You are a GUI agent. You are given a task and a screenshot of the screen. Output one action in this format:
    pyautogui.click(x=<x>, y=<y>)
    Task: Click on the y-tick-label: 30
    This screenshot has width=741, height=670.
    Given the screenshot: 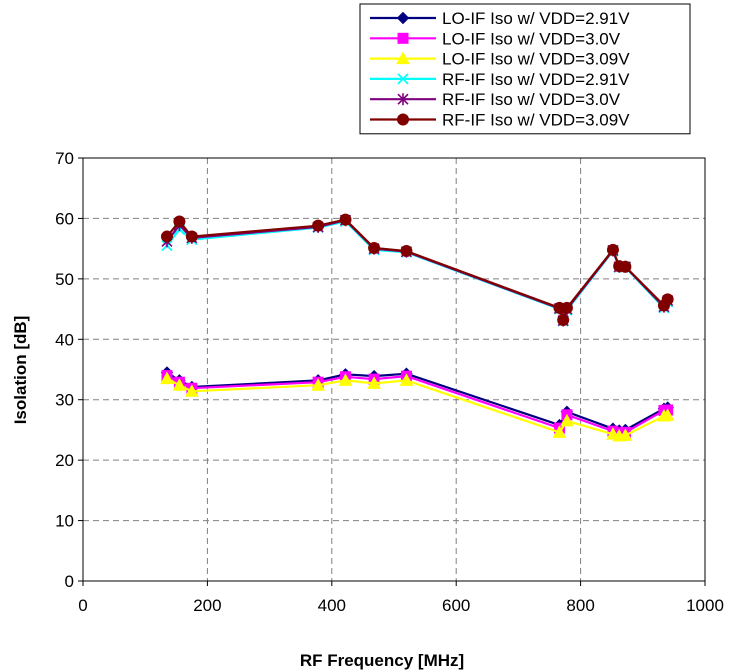 What is the action you would take?
    pyautogui.click(x=64, y=400)
    